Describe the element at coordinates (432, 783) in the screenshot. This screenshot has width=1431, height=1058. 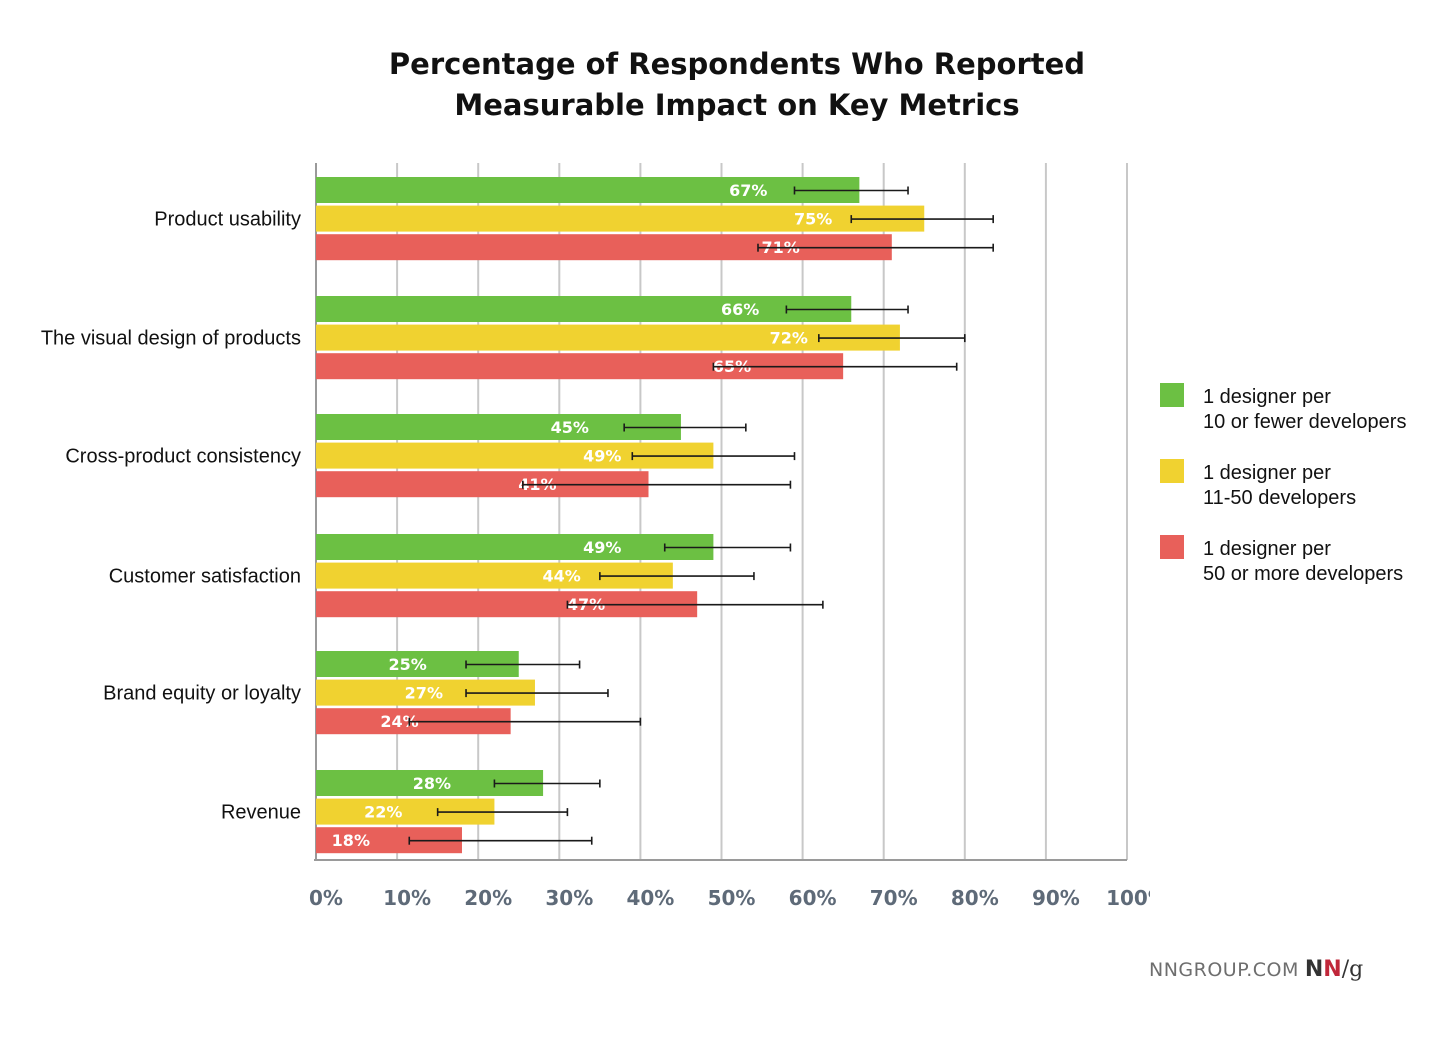
I see `data-label: 28%` at that location.